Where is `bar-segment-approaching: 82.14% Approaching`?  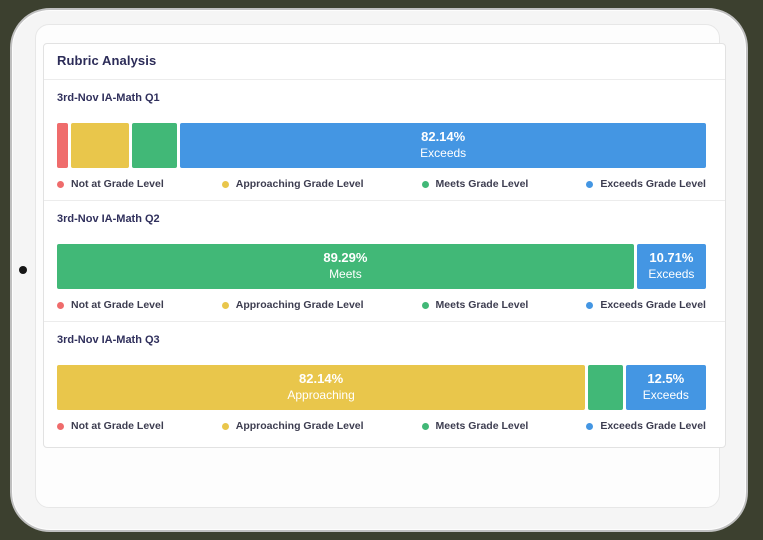
bar-segment-approaching: 82.14% Approaching is located at coordinates (321, 387).